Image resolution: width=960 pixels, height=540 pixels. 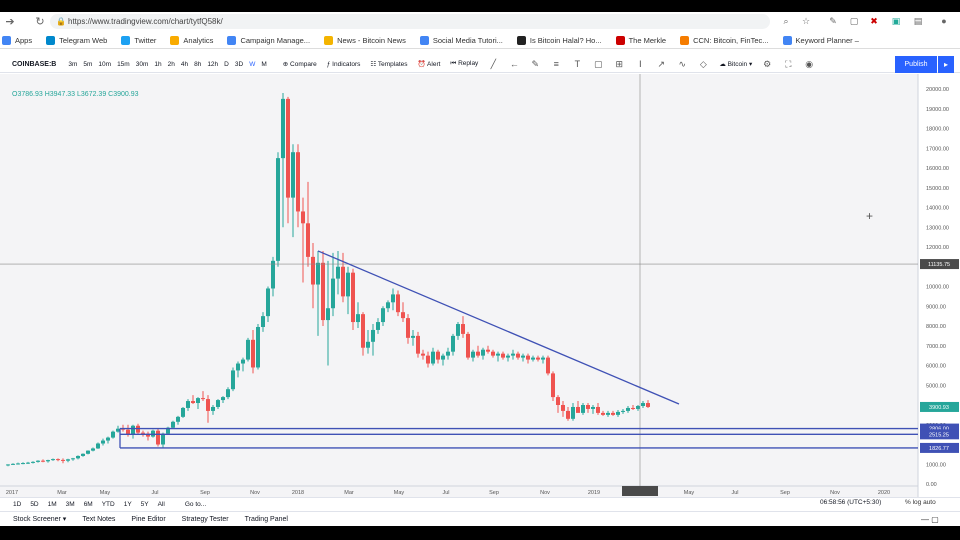 I want to click on time-tick-label: 2019, so click(x=594, y=493).